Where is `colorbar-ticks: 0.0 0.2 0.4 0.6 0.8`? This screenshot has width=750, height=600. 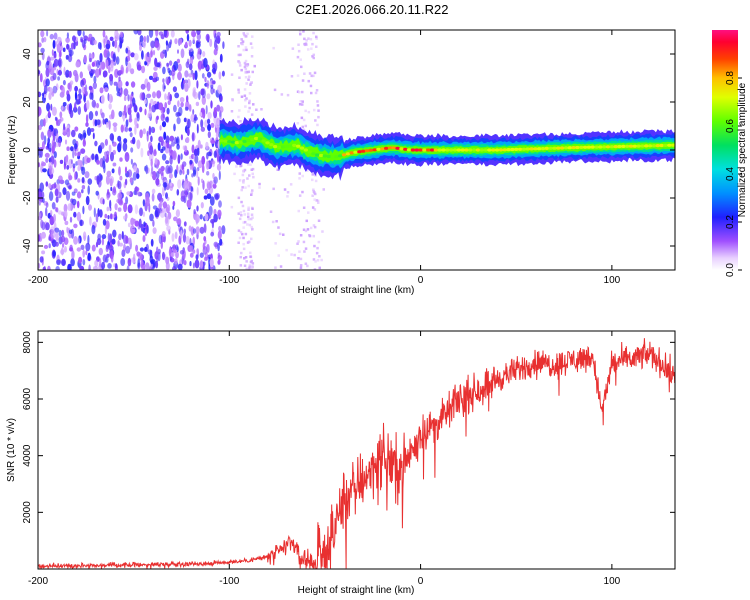
colorbar-ticks: 0.0 0.2 0.4 0.6 0.8 is located at coordinates (733, 174).